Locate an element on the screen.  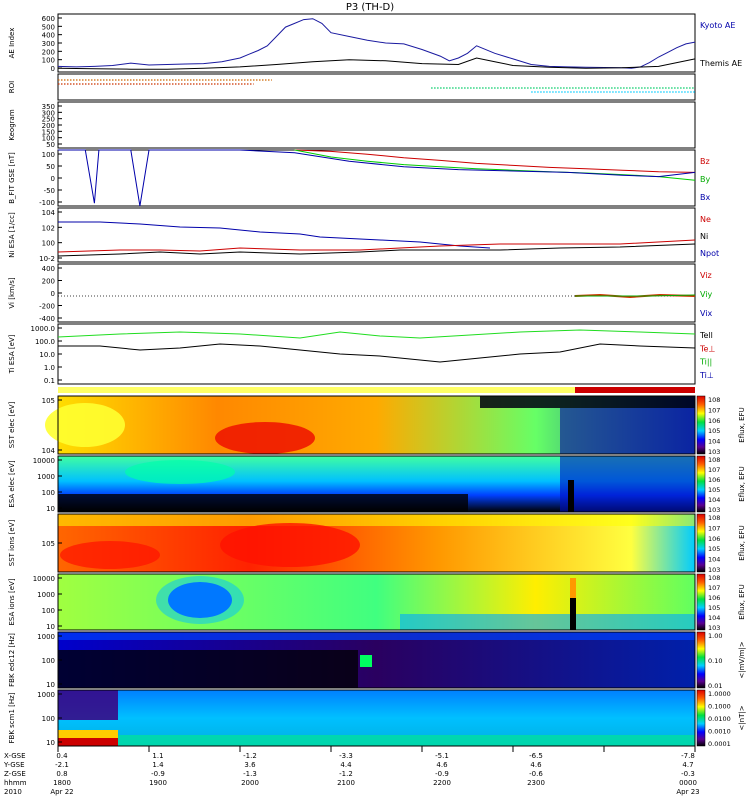
colorbar-tick-fbk_e: 0.01 is located at coordinates (715, 686).